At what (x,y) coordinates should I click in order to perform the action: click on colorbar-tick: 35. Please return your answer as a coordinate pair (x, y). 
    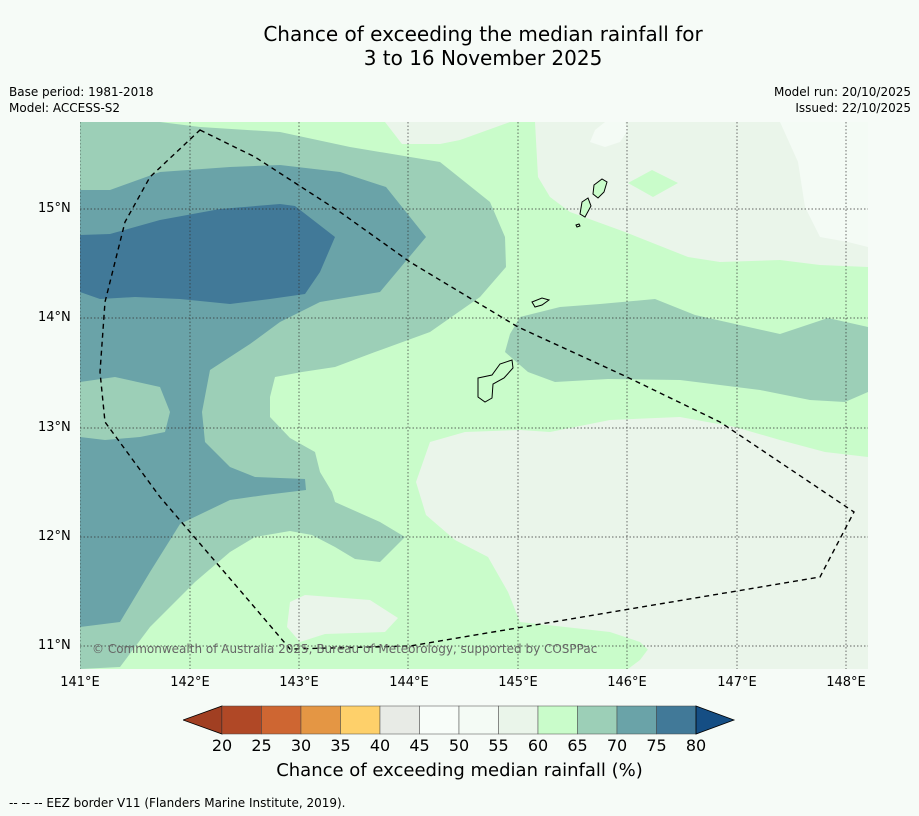
    Looking at the image, I should click on (340, 745).